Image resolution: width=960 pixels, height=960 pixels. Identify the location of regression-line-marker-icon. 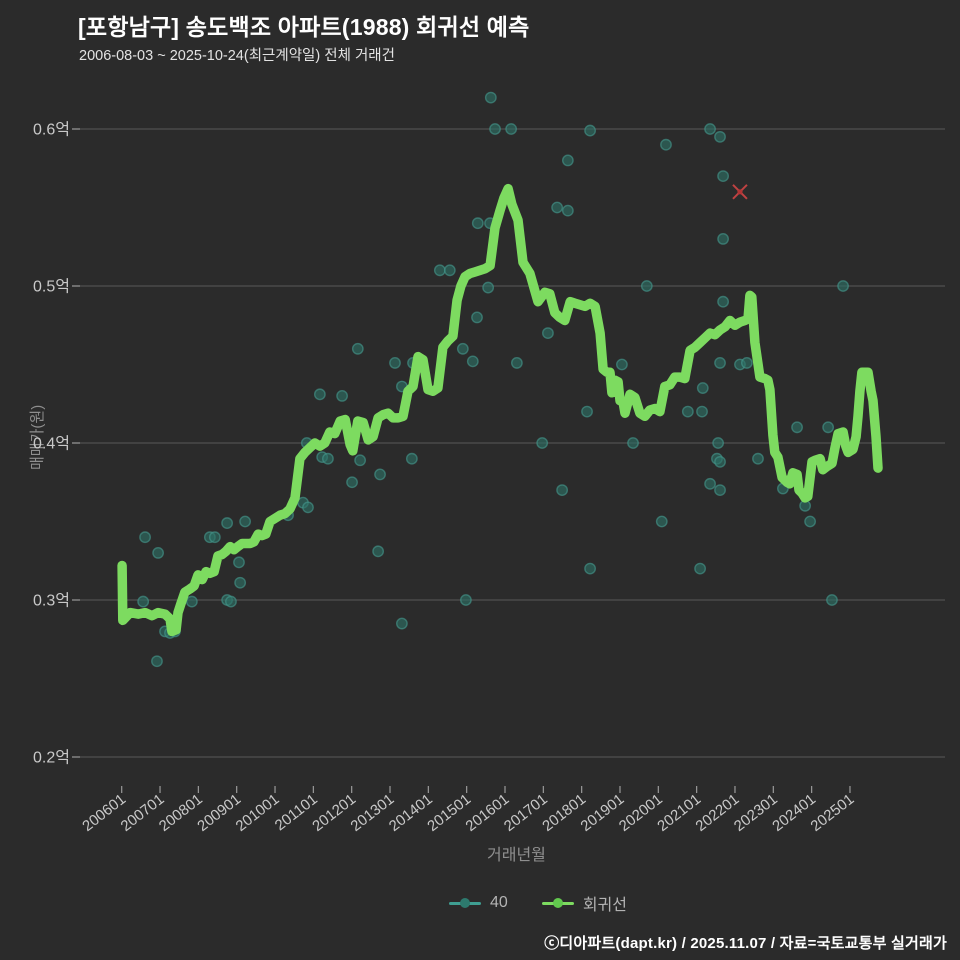
(557, 903).